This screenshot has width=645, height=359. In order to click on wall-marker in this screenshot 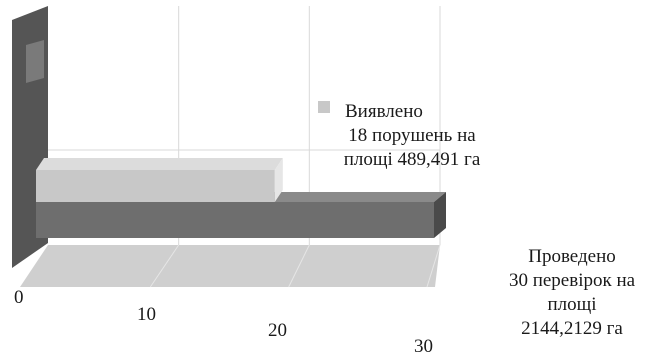, I will do `click(35, 61)`.